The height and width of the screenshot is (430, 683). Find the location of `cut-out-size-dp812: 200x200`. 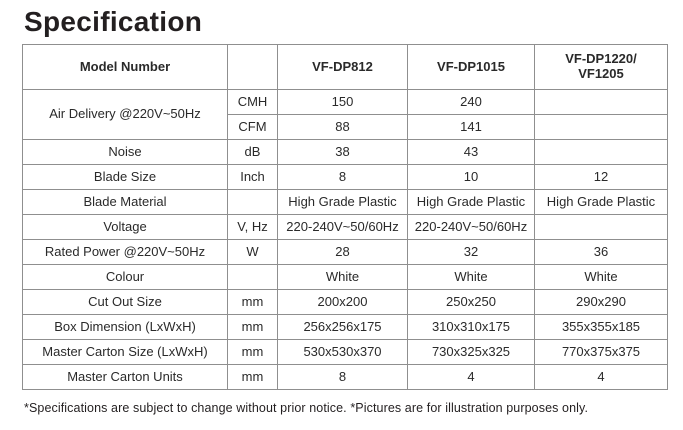

cut-out-size-dp812: 200x200 is located at coordinates (342, 302).